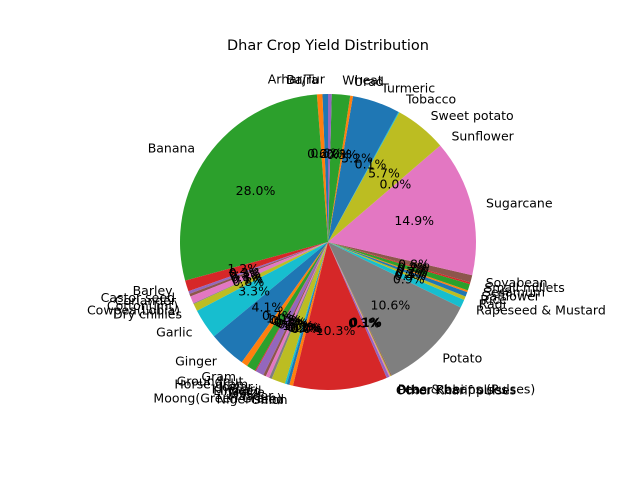 The height and width of the screenshot is (480, 640). Describe the element at coordinates (472, 115) in the screenshot. I see `category-label-sweet-potato-38: Sweet potato` at that location.